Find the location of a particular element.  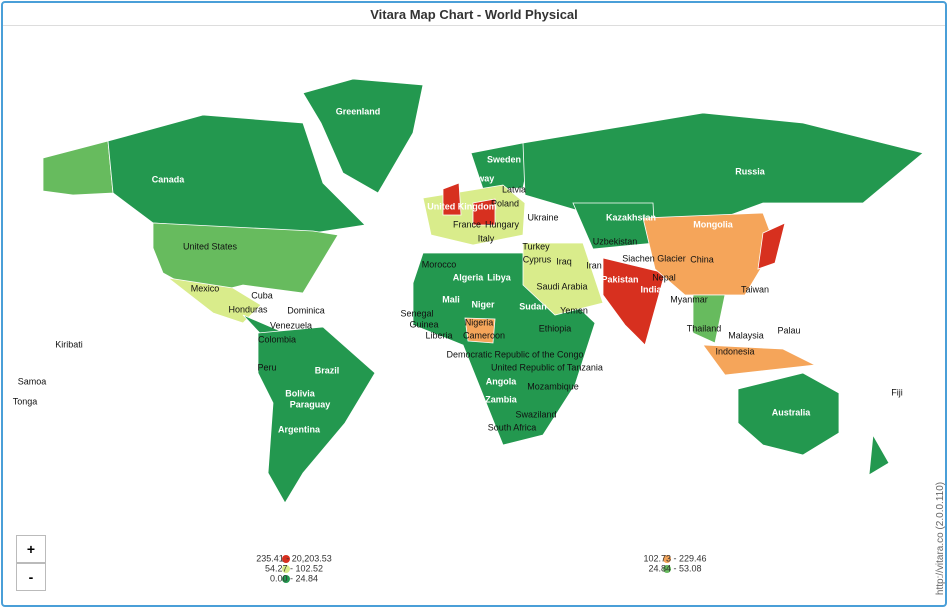

country-label: Bolivia is located at coordinates (300, 393).